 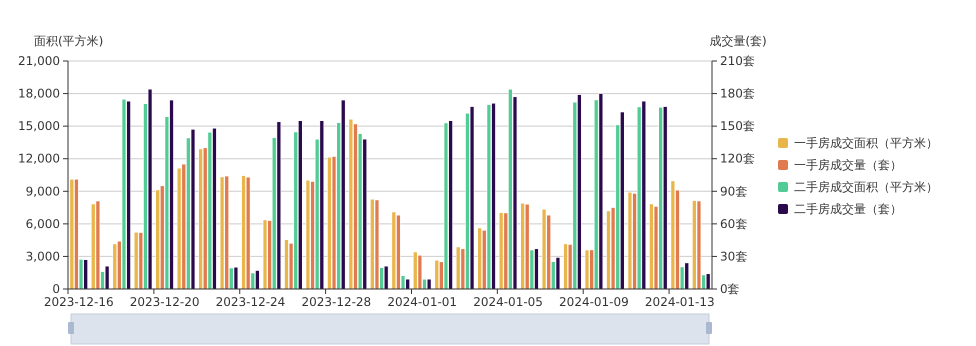 What do you see at coordinates (737, 126) in the screenshot?
I see `y2-tick-label: 150套` at bounding box center [737, 126].